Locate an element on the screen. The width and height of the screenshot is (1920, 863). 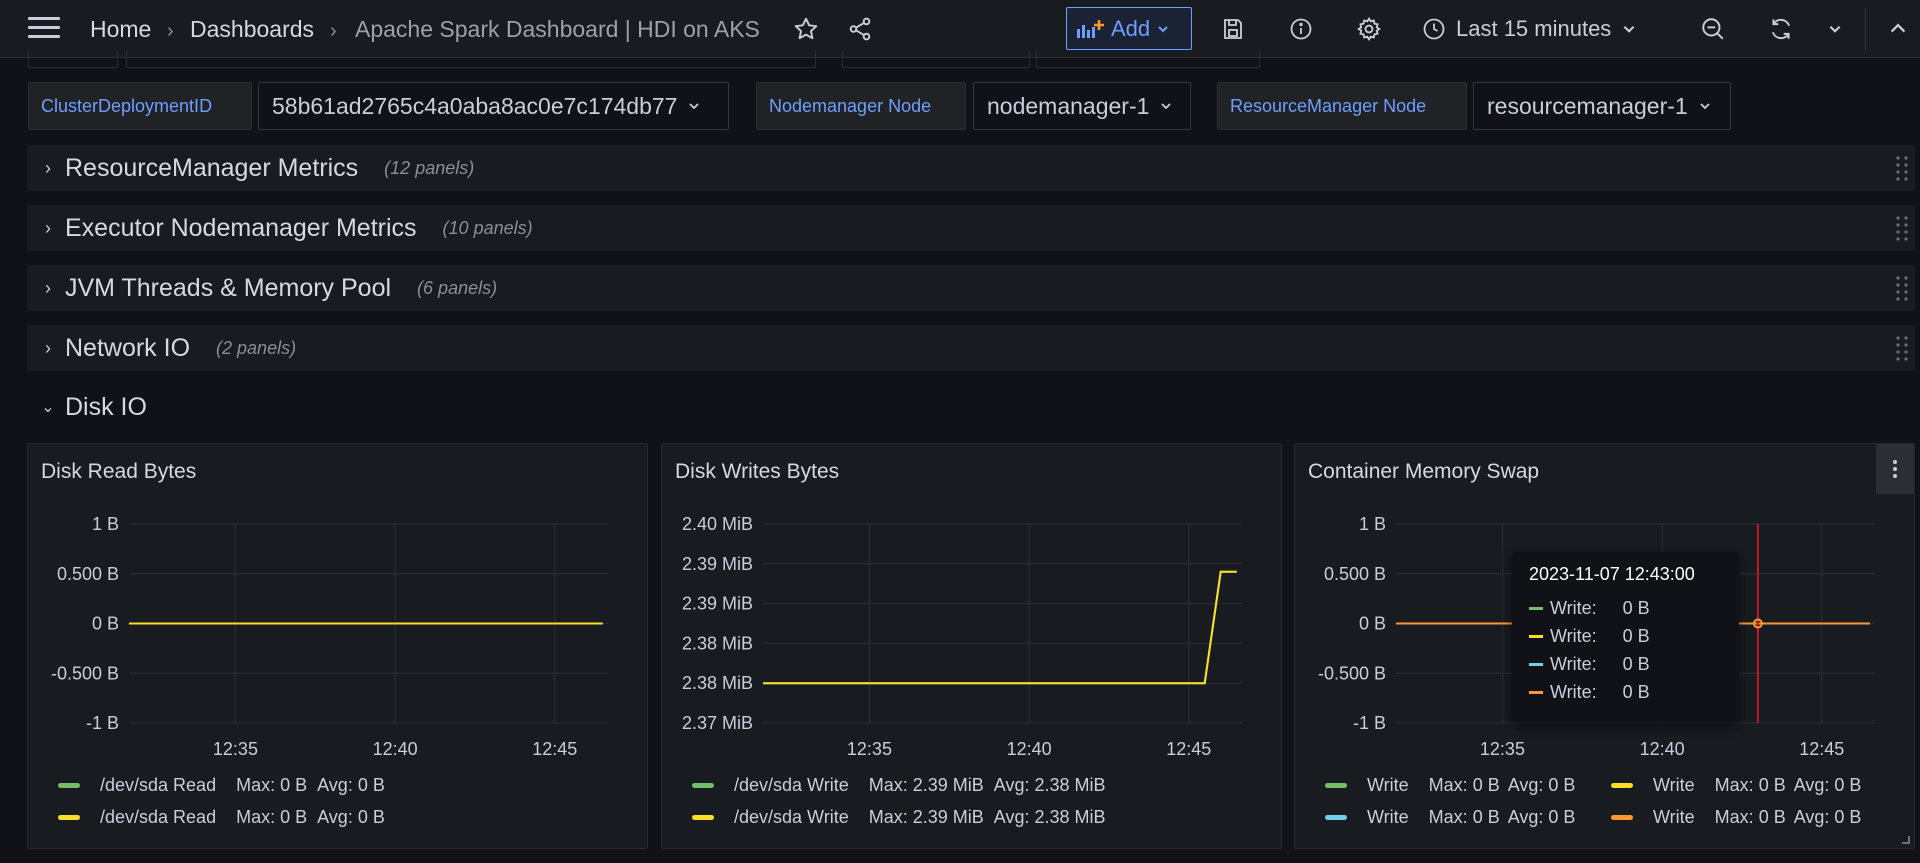
panel-resize-handle is located at coordinates (1906, 840).